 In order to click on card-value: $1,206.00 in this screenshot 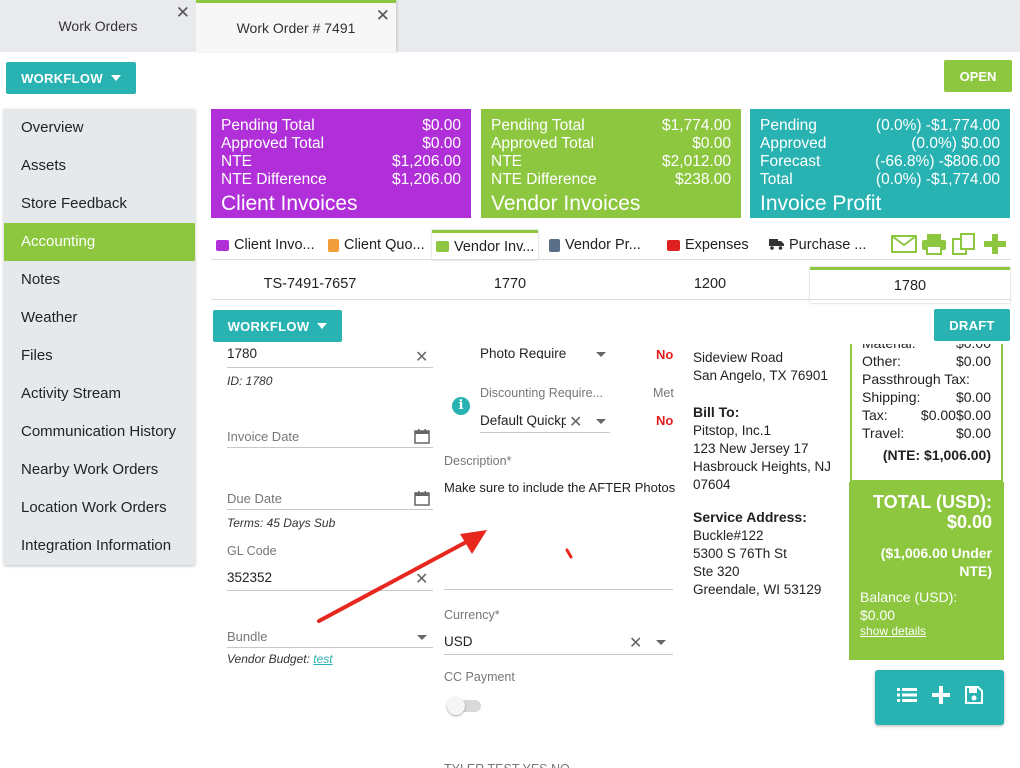, I will do `click(426, 161)`.